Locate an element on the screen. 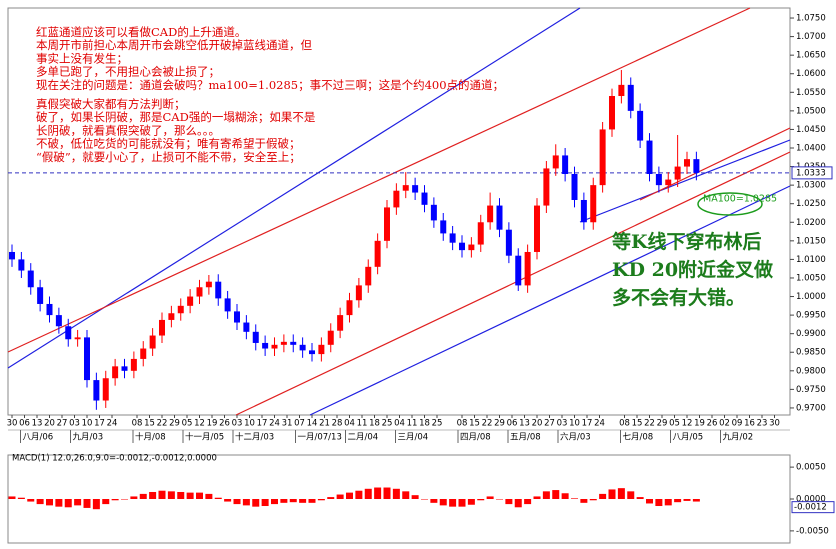  channel-line is located at coordinates (715, 164).